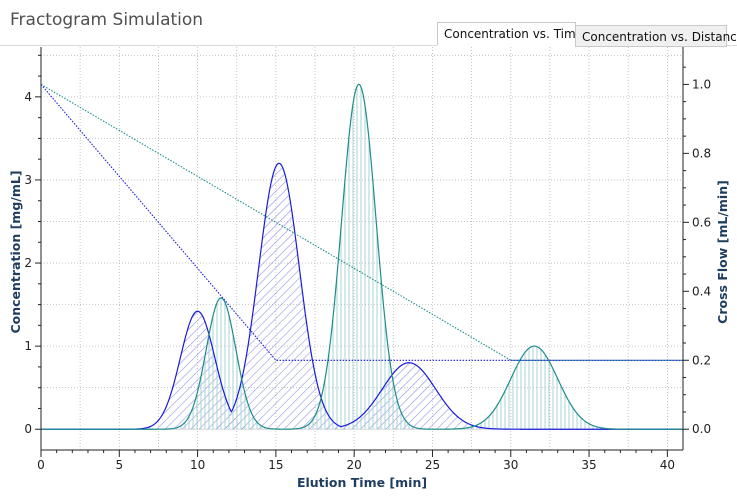 The height and width of the screenshot is (497, 737). Describe the element at coordinates (275, 465) in the screenshot. I see `x-tick-label: 15` at that location.